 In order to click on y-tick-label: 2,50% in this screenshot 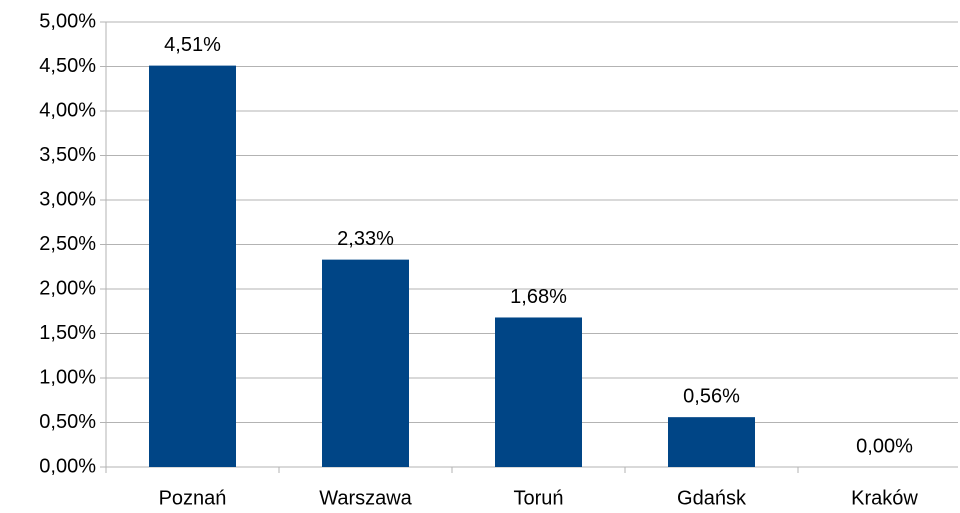, I will do `click(67, 244)`.